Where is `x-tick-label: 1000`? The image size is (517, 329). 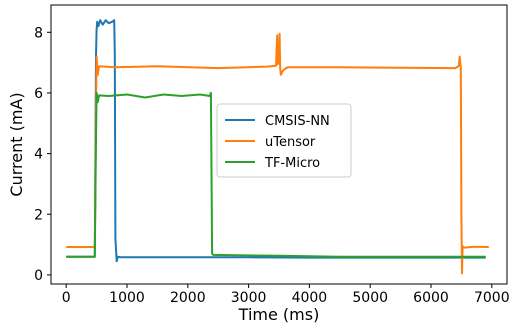
x-tick-label: 1000 is located at coordinates (127, 298).